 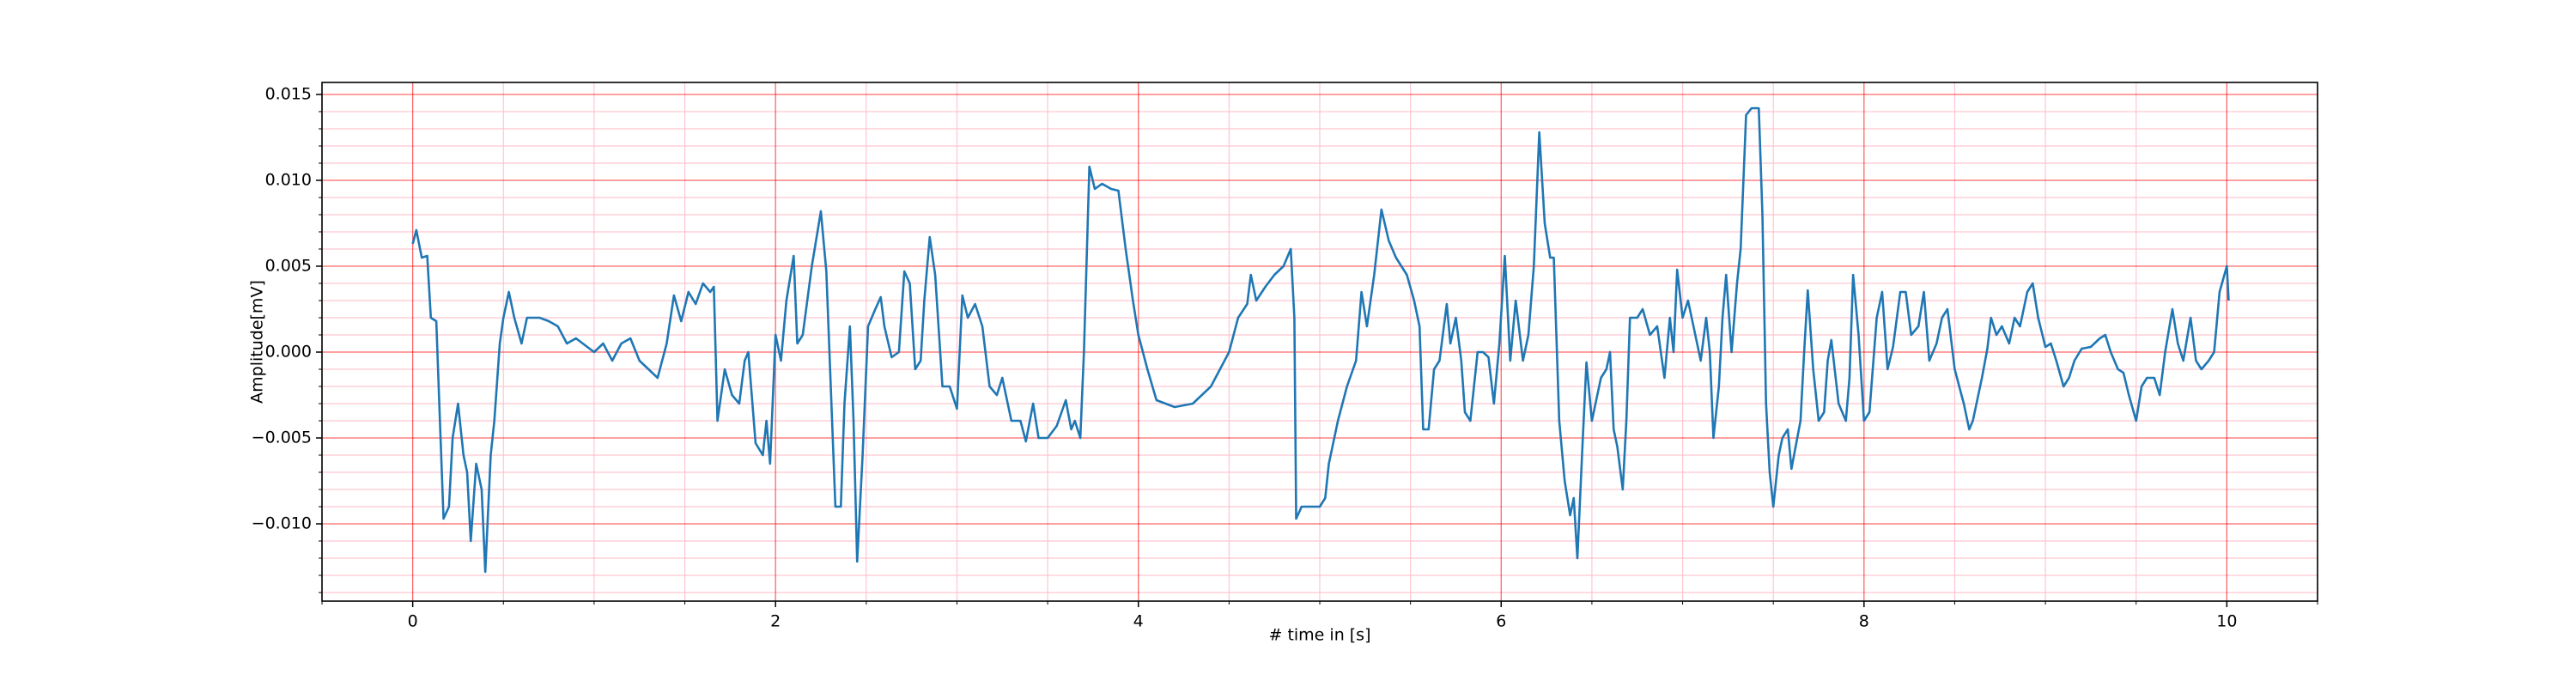 What do you see at coordinates (289, 94) in the screenshot?
I see `y-tick-label: 0.015` at bounding box center [289, 94].